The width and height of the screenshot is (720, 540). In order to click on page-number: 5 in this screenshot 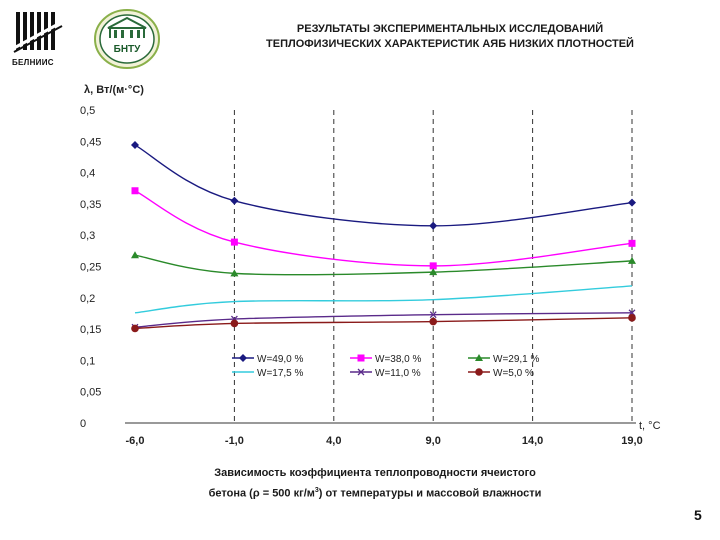, I will do `click(698, 515)`.